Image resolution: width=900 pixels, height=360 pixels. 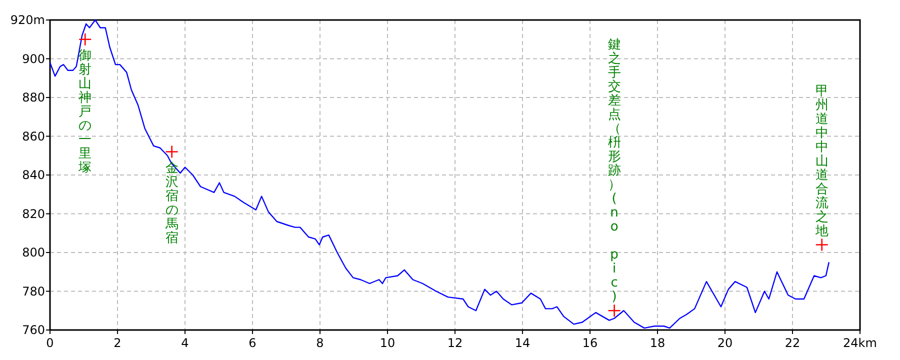 What do you see at coordinates (821, 161) in the screenshot?
I see `text: 甲州道中中山道合流之地` at bounding box center [821, 161].